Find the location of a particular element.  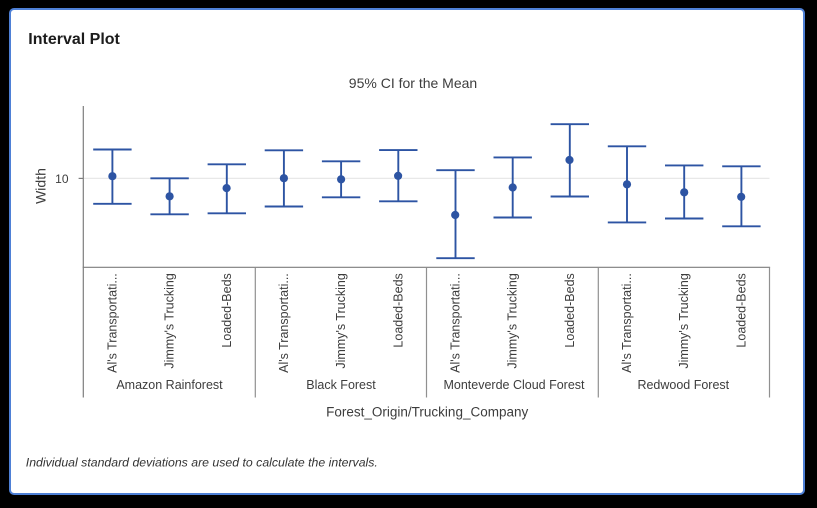

svg-text: Black Forest is located at coordinates (341, 385).